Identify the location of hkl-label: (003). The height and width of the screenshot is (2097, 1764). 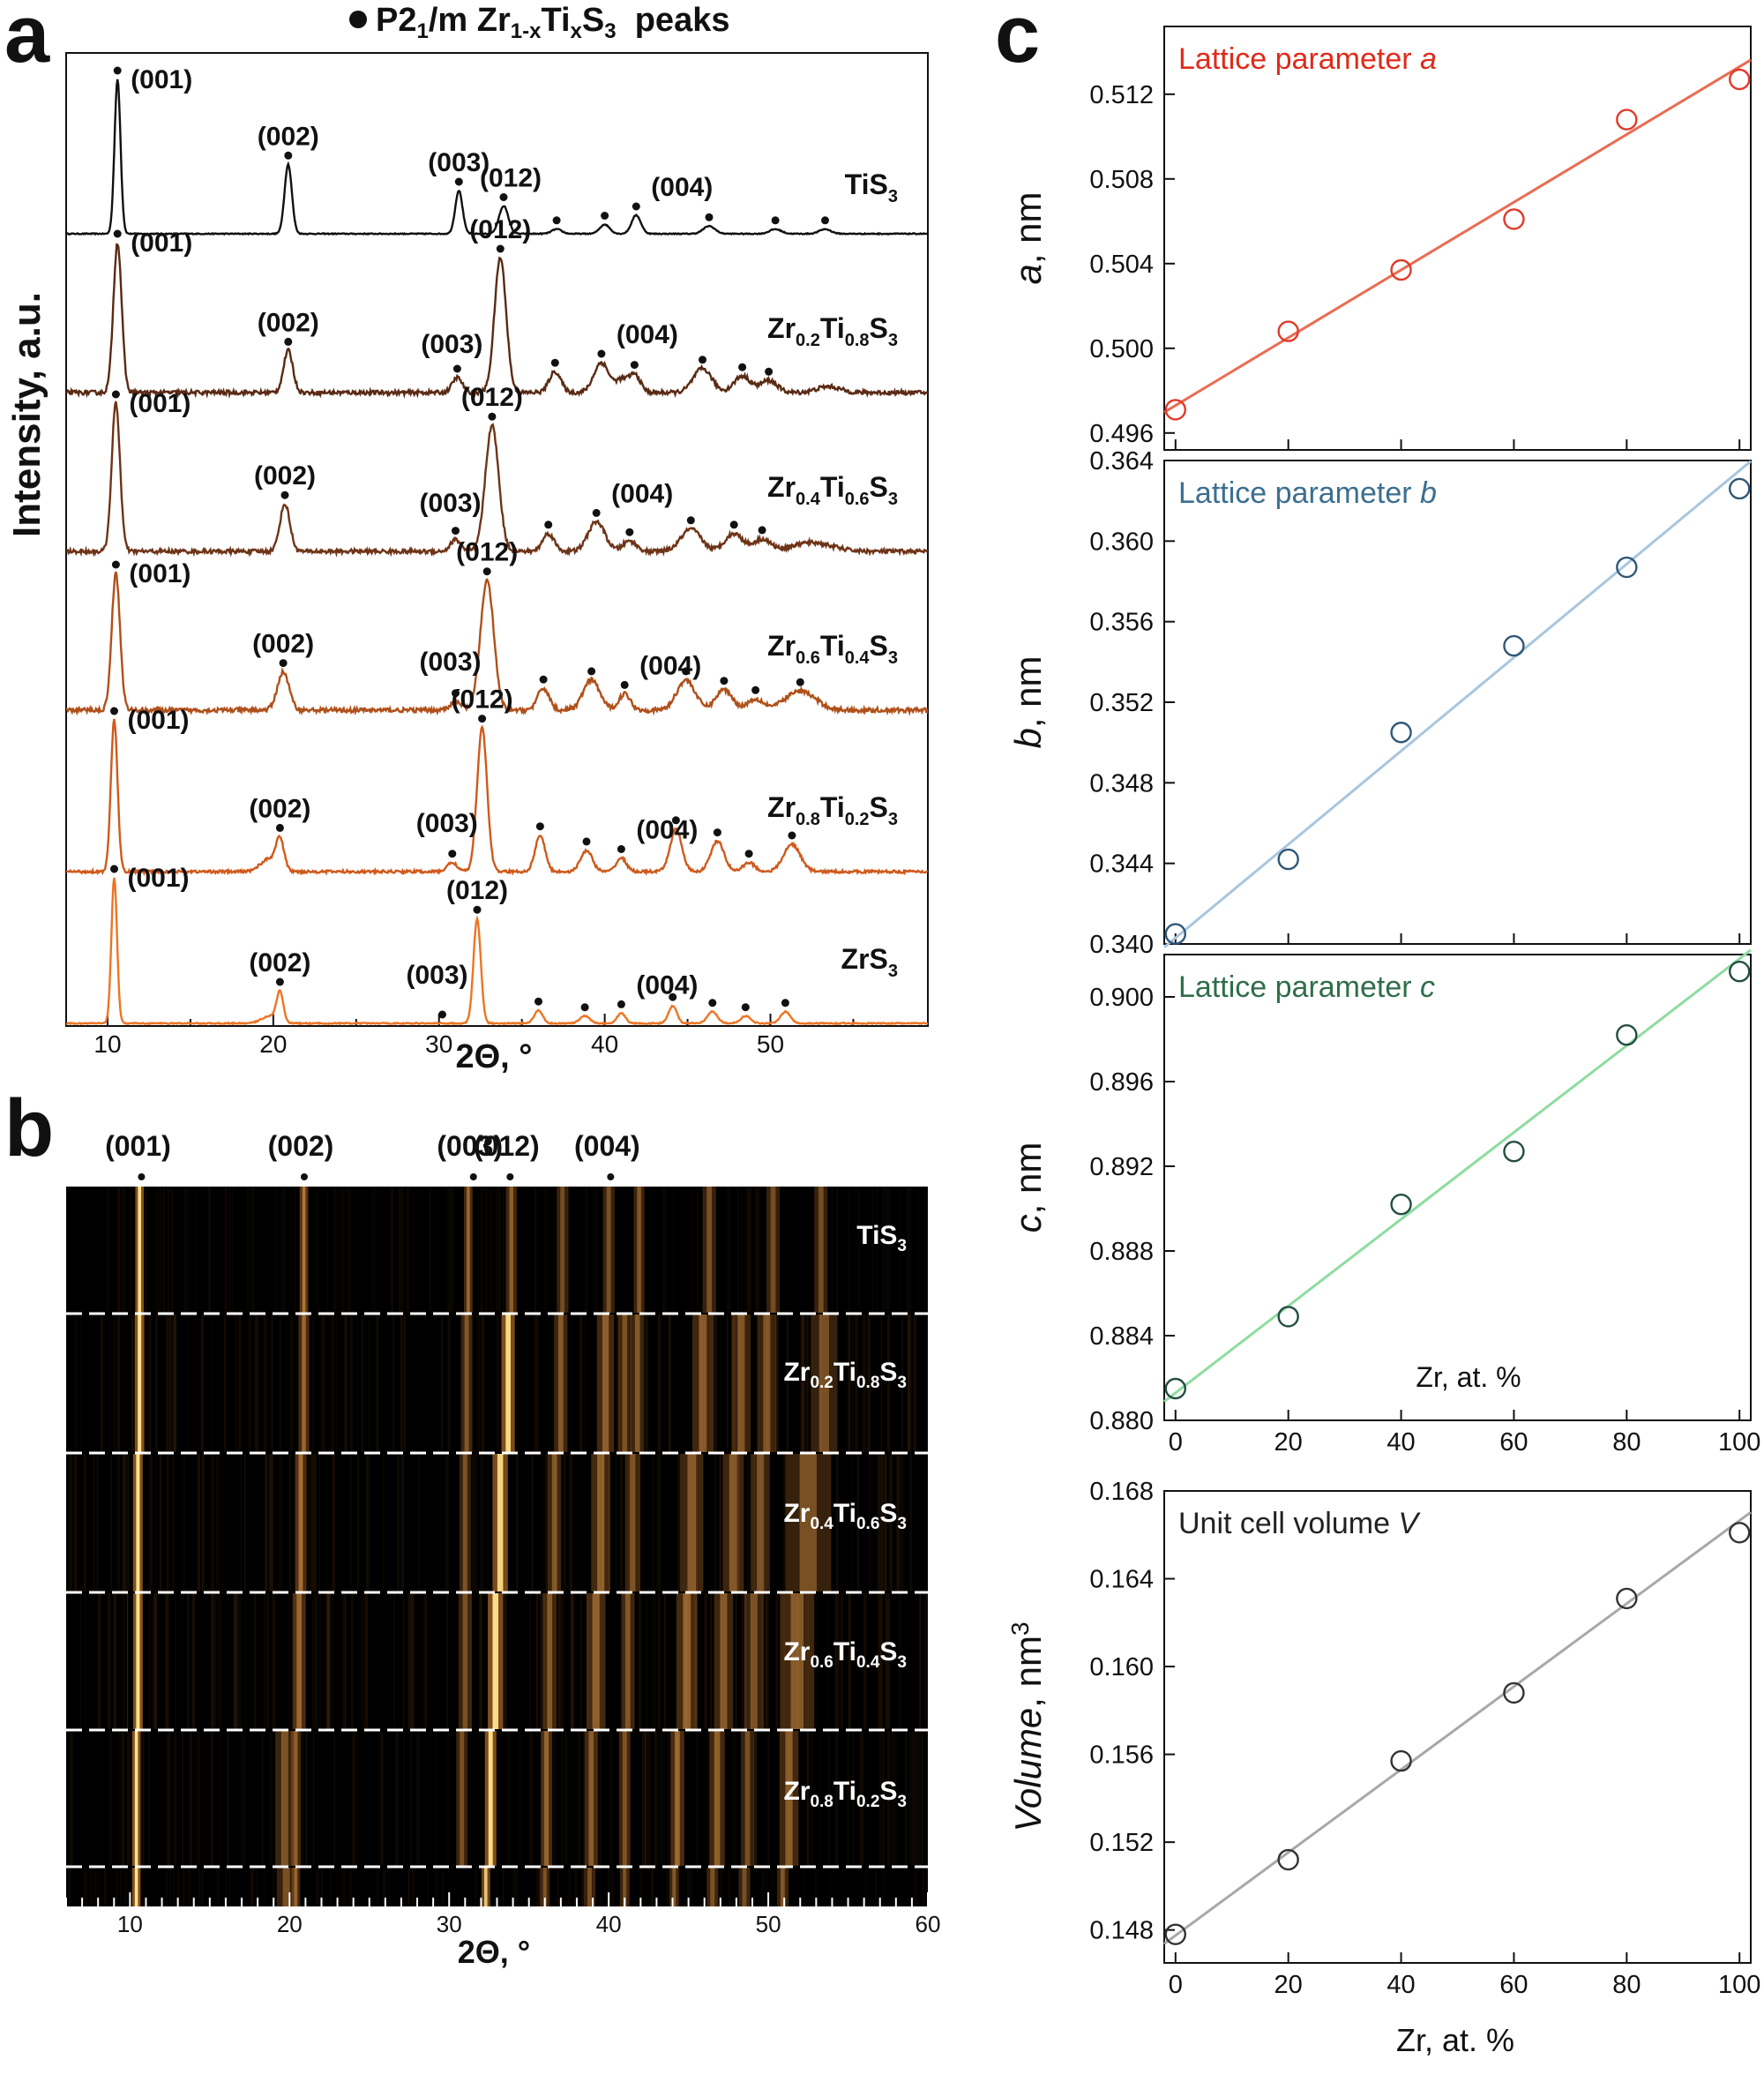
(450, 503).